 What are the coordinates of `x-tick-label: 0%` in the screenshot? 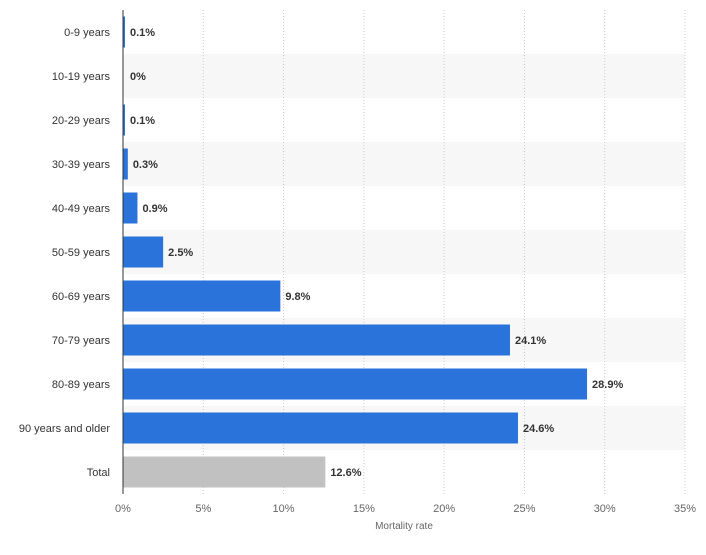 It's located at (123, 509).